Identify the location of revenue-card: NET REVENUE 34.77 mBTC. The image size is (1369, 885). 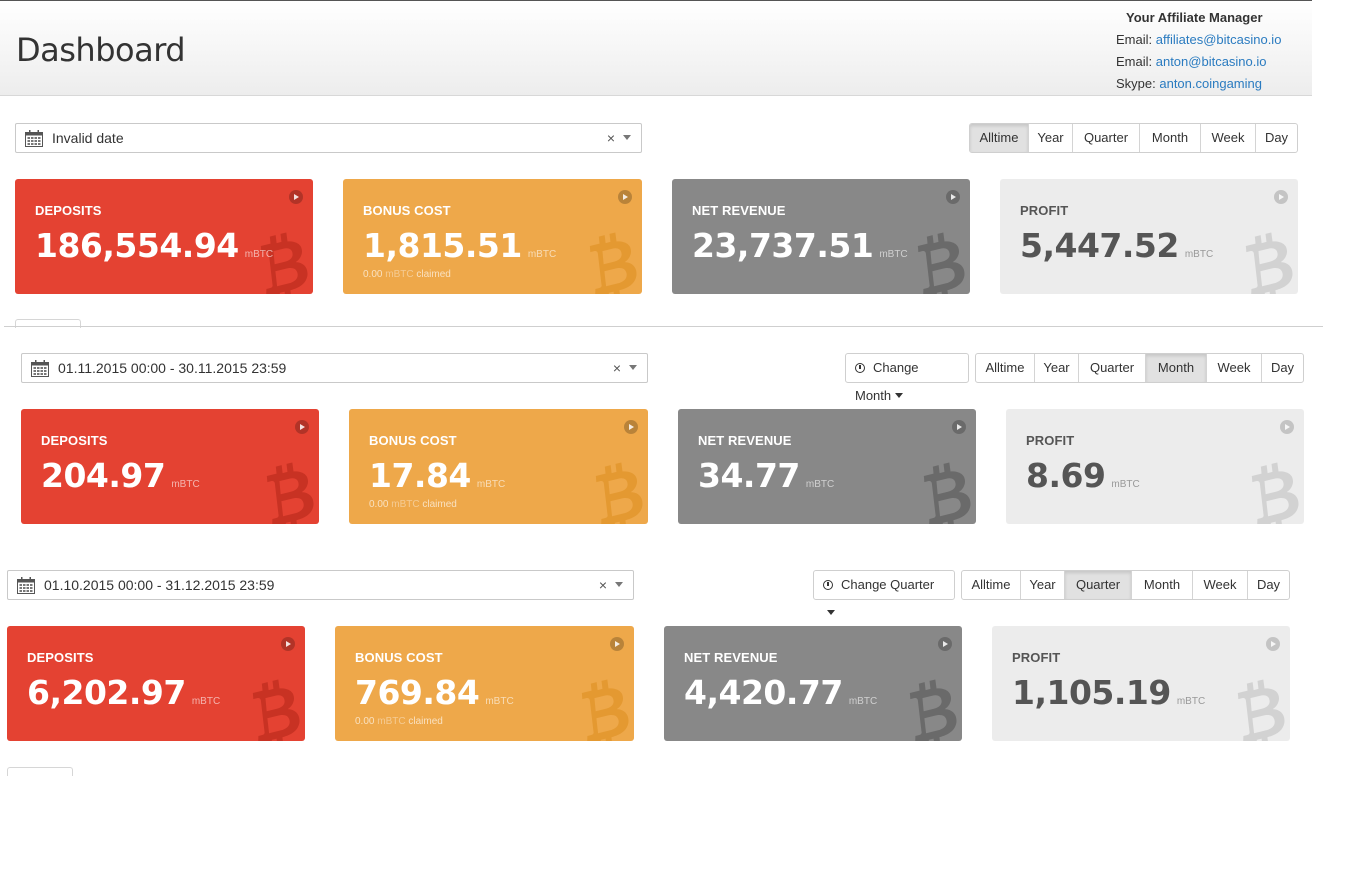
(827, 466).